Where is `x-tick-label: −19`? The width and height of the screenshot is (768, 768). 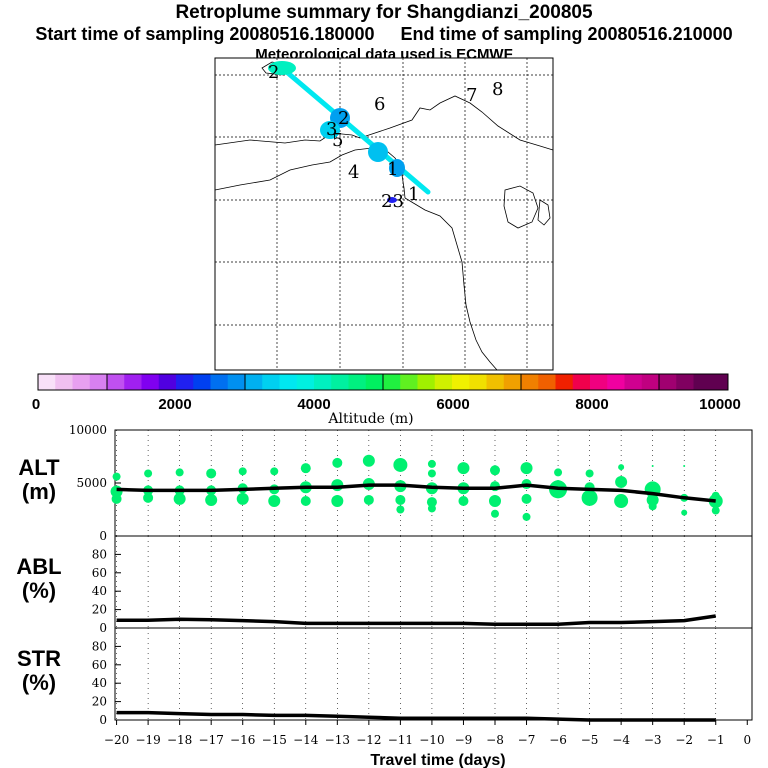
x-tick-label: −19 is located at coordinates (147, 740).